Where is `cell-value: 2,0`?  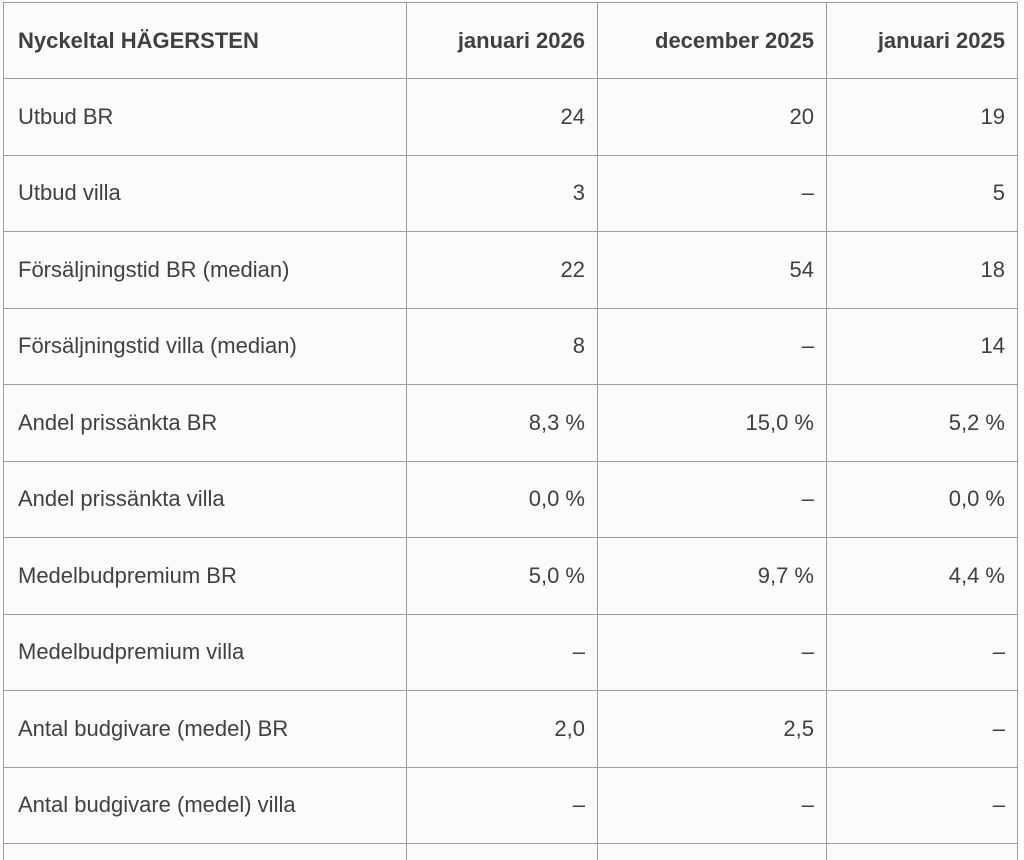
cell-value: 2,0 is located at coordinates (502, 729).